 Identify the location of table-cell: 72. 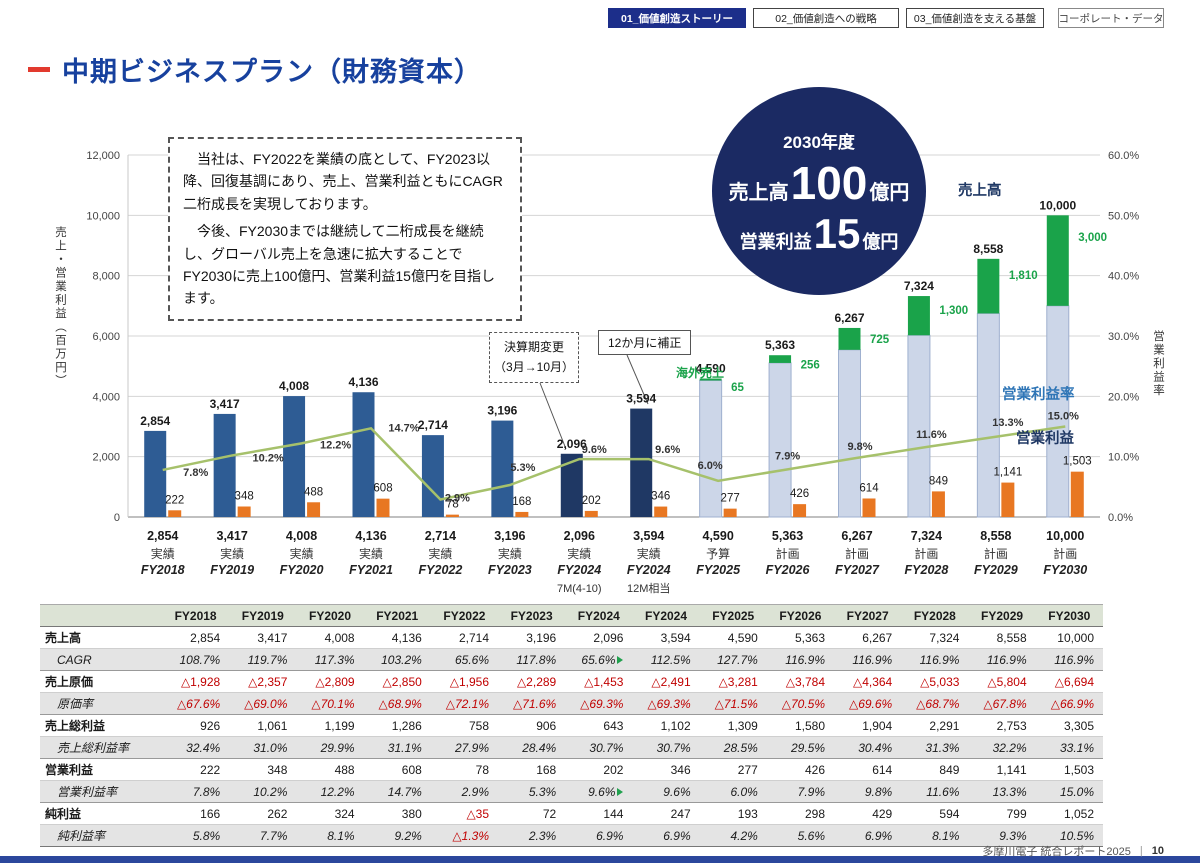
(532, 813).